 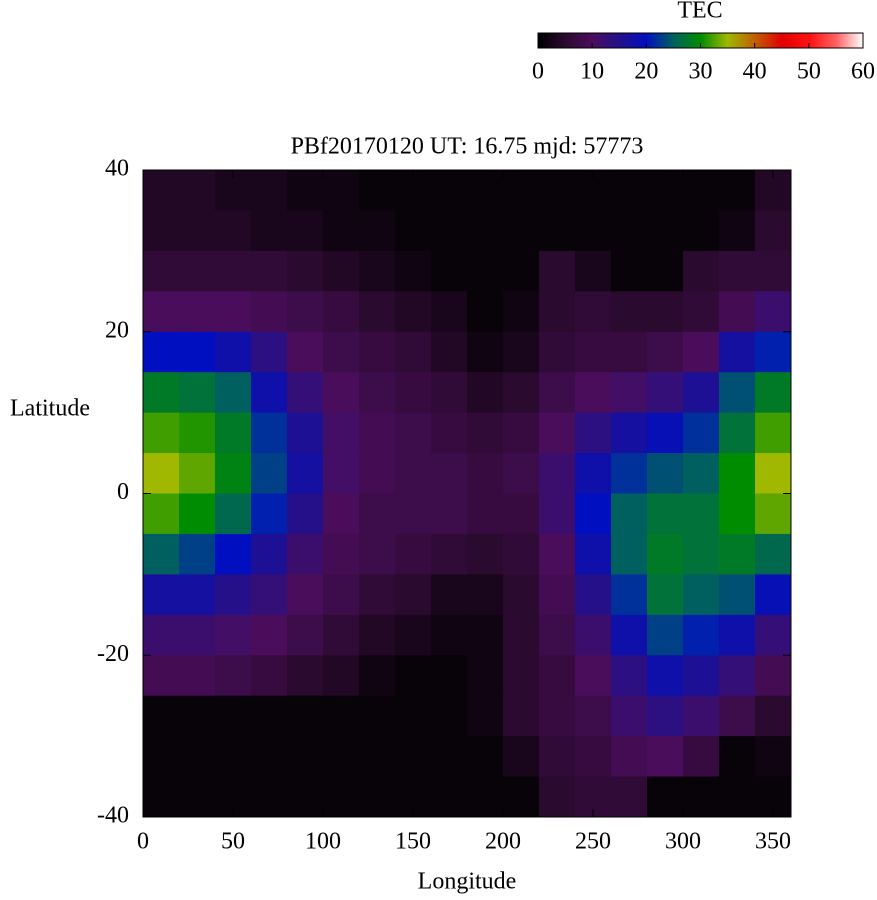 I want to click on x-axis-label: Longitude, so click(x=467, y=882).